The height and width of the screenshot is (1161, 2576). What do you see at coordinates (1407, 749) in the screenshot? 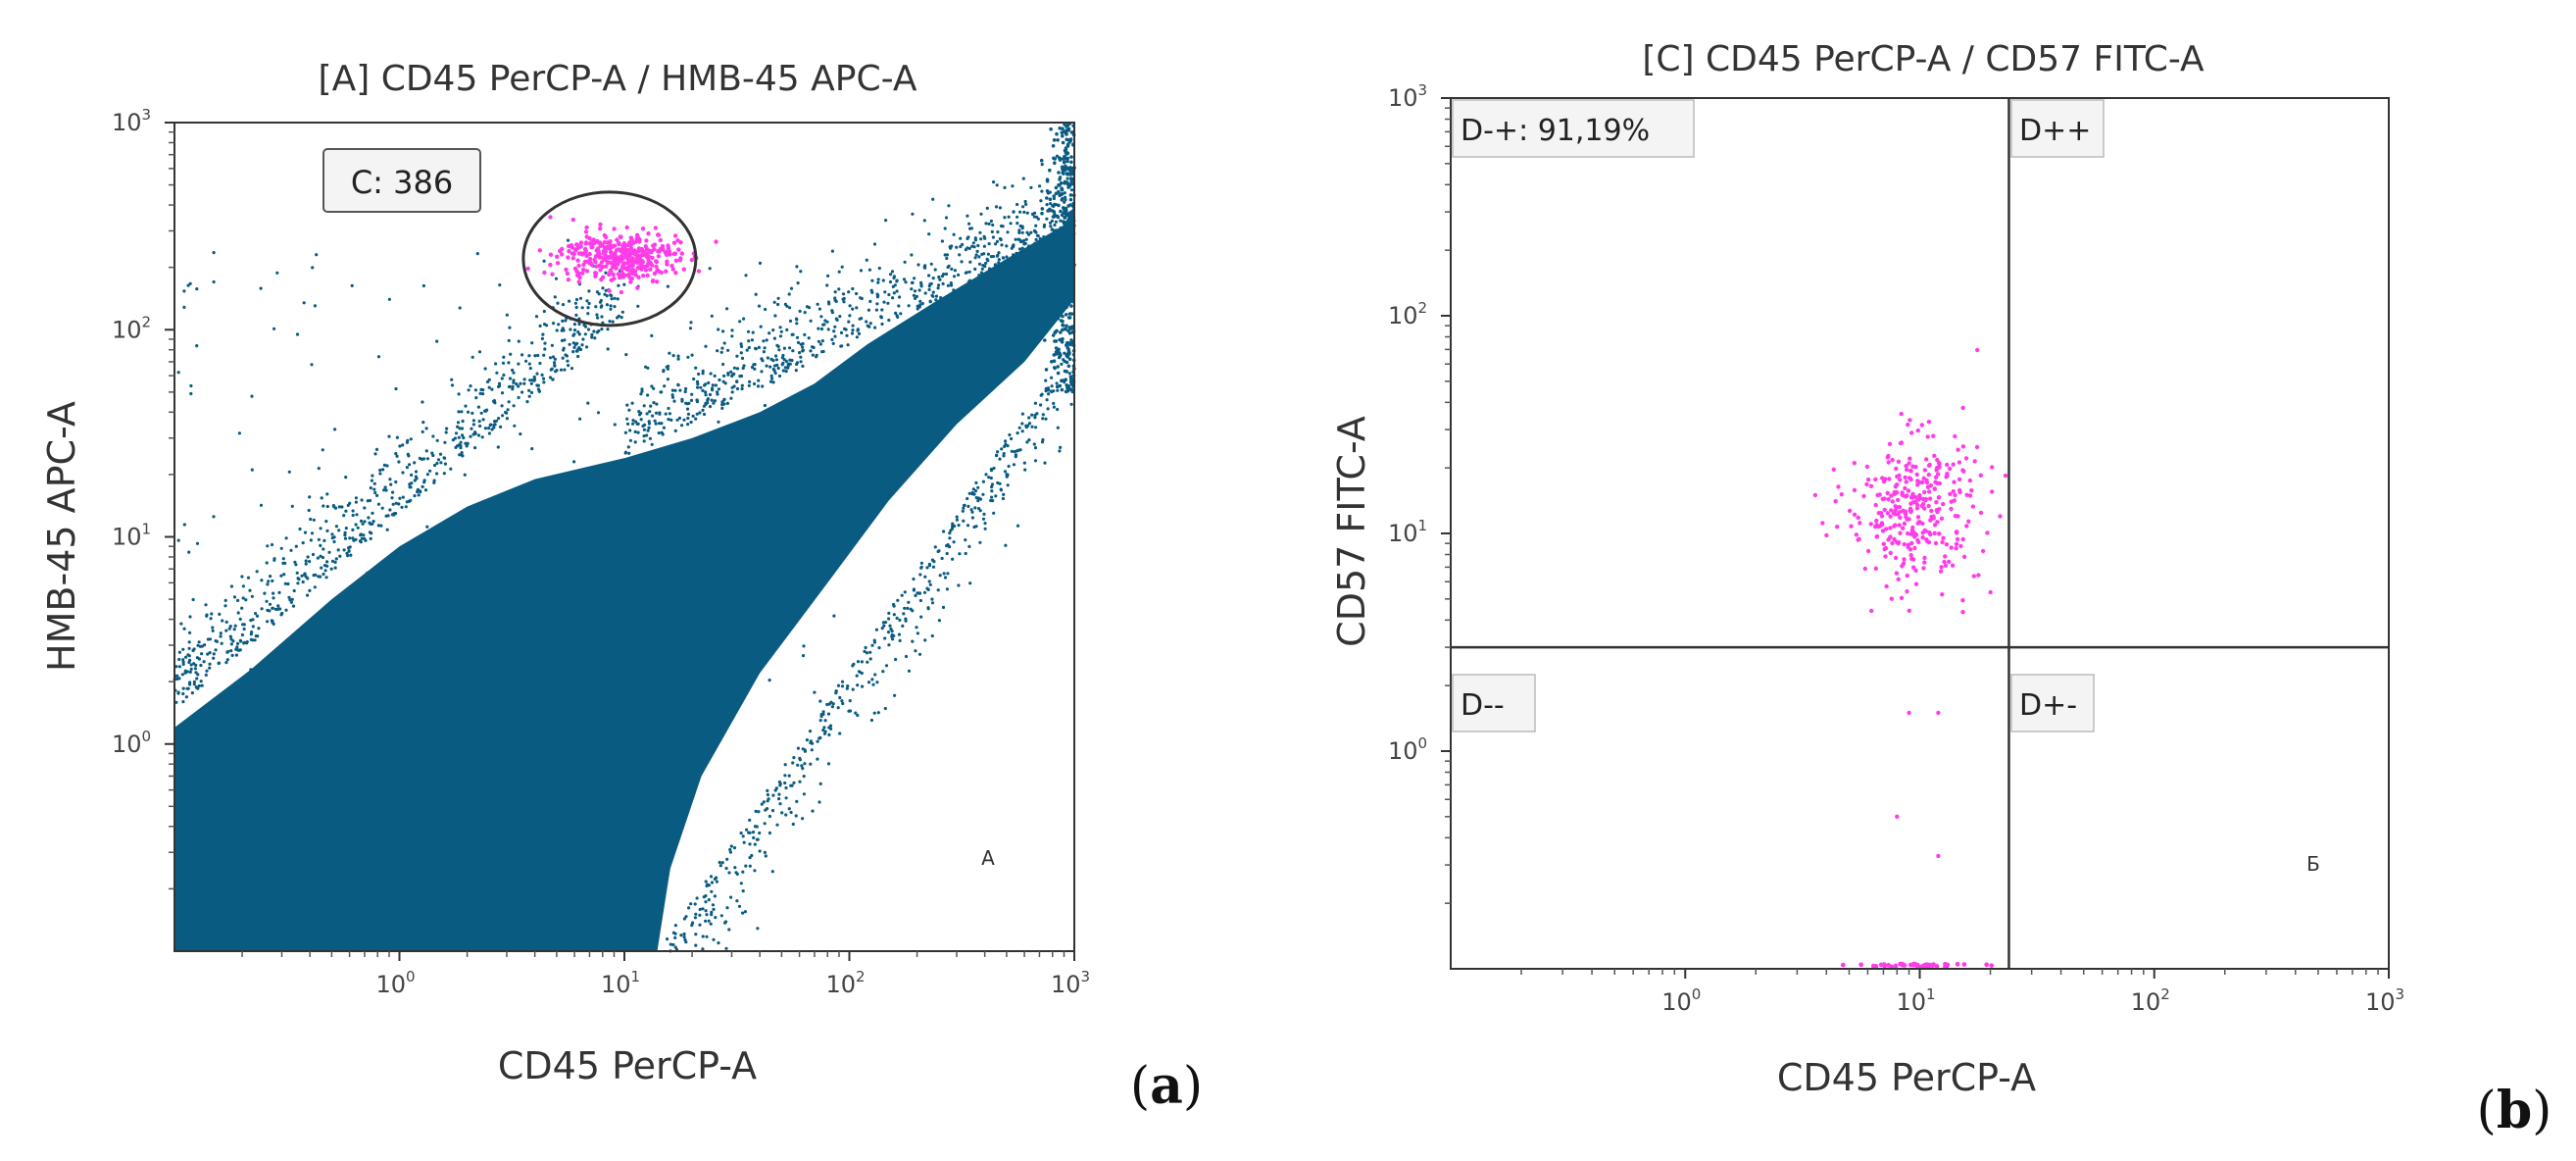
I see `panel-b-y-tick-label: 100` at bounding box center [1407, 749].